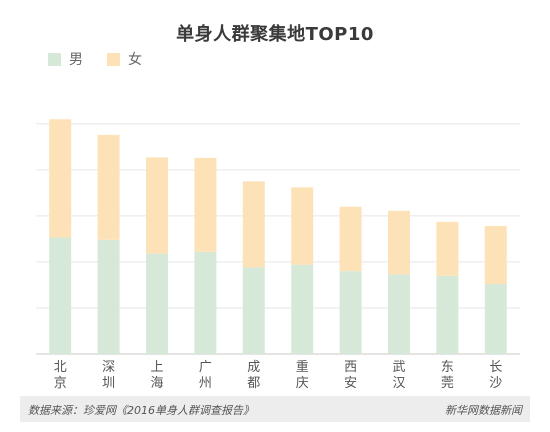 The image size is (550, 432). What do you see at coordinates (76, 60) in the screenshot?
I see `legend-label-male: 男` at bounding box center [76, 60].